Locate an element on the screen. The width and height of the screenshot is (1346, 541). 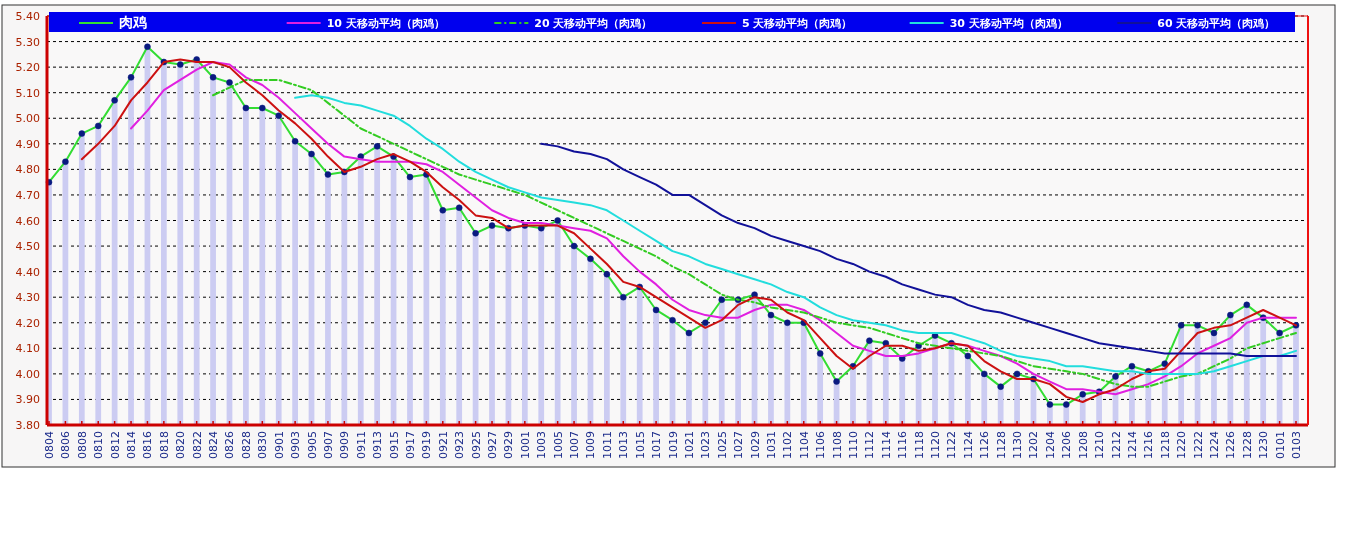
x-tick-label: 0903 is located at coordinates (296, 445).